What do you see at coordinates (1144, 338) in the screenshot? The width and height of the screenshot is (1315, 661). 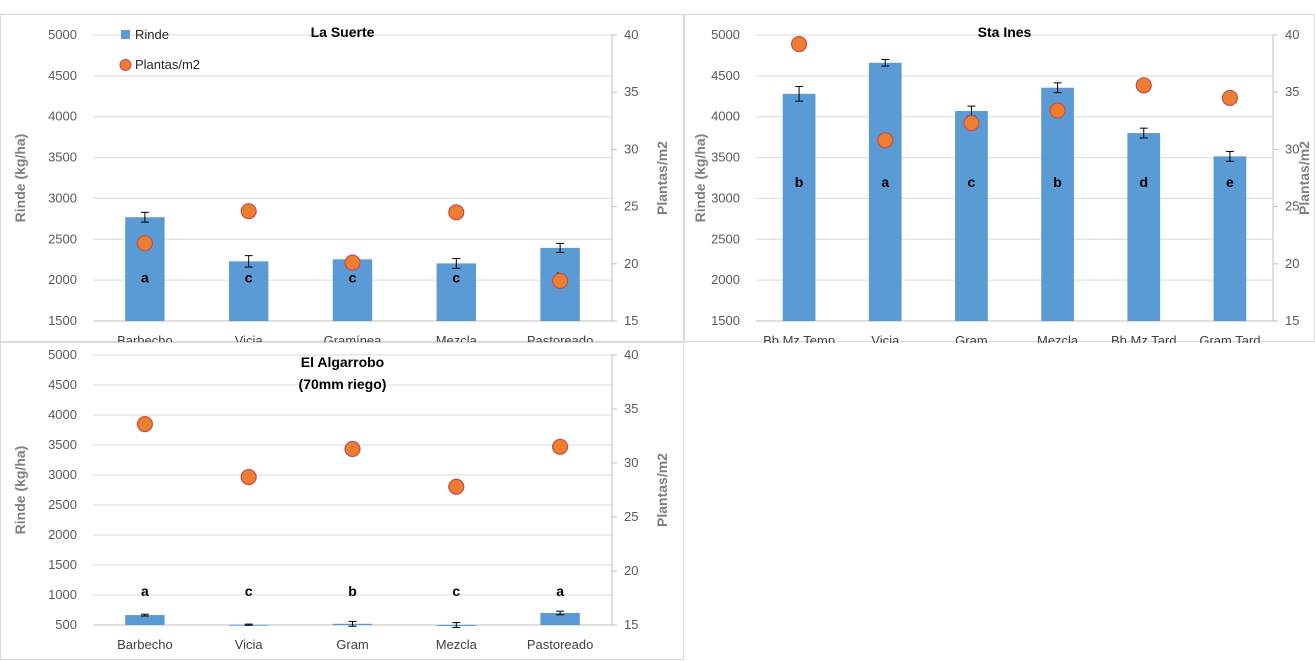 I see `x-tick-label: Bb Mz Tard` at bounding box center [1144, 338].